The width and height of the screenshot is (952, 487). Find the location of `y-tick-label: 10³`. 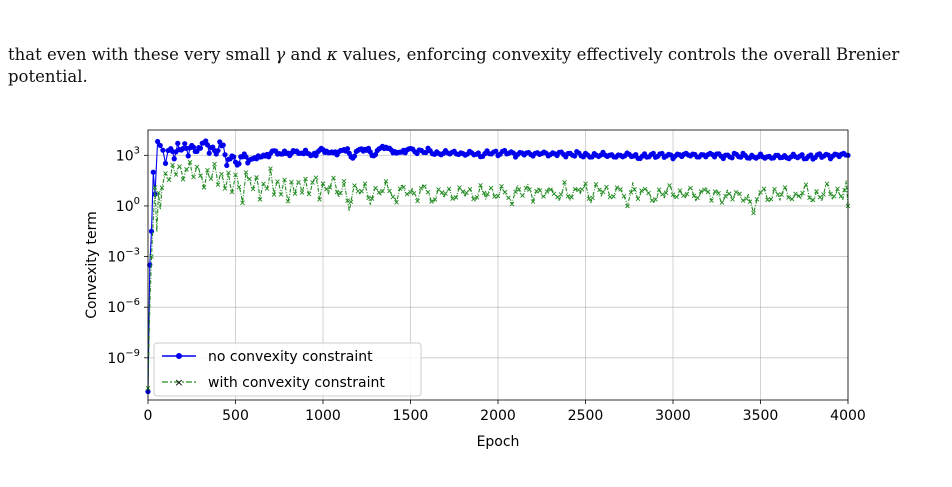

y-tick-label: 10³ is located at coordinates (128, 154).